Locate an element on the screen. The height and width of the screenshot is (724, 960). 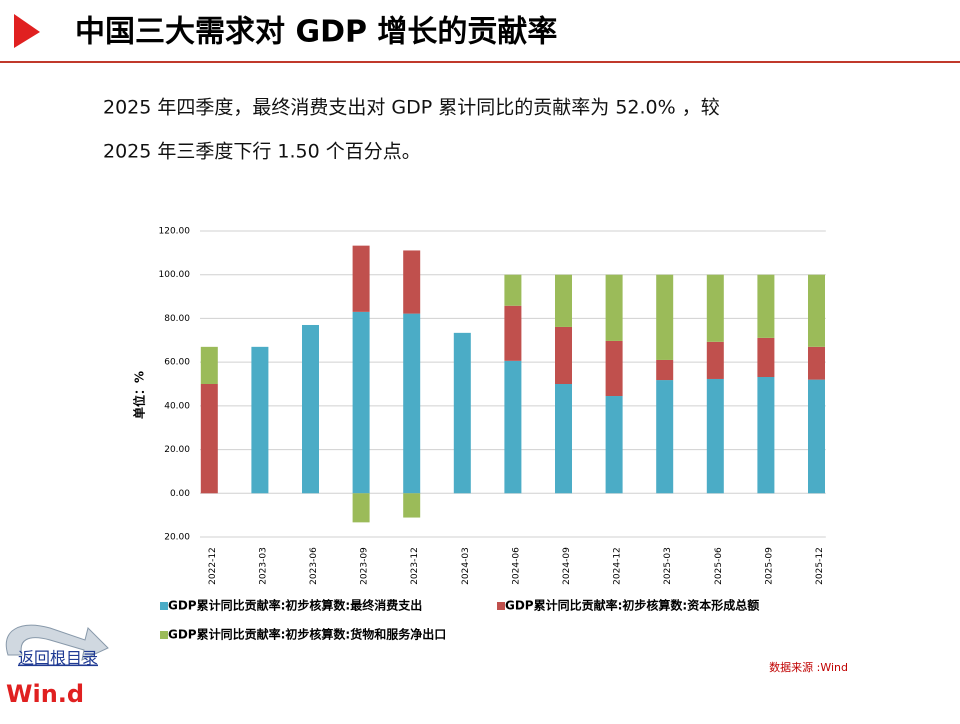
back-arrow-icon is located at coordinates (57, 642).